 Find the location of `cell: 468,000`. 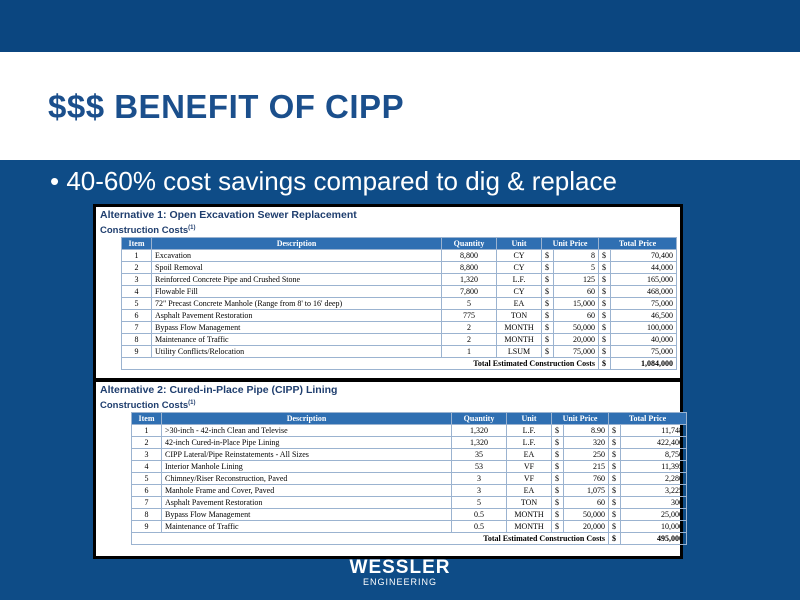

cell: 468,000 is located at coordinates (643, 291).